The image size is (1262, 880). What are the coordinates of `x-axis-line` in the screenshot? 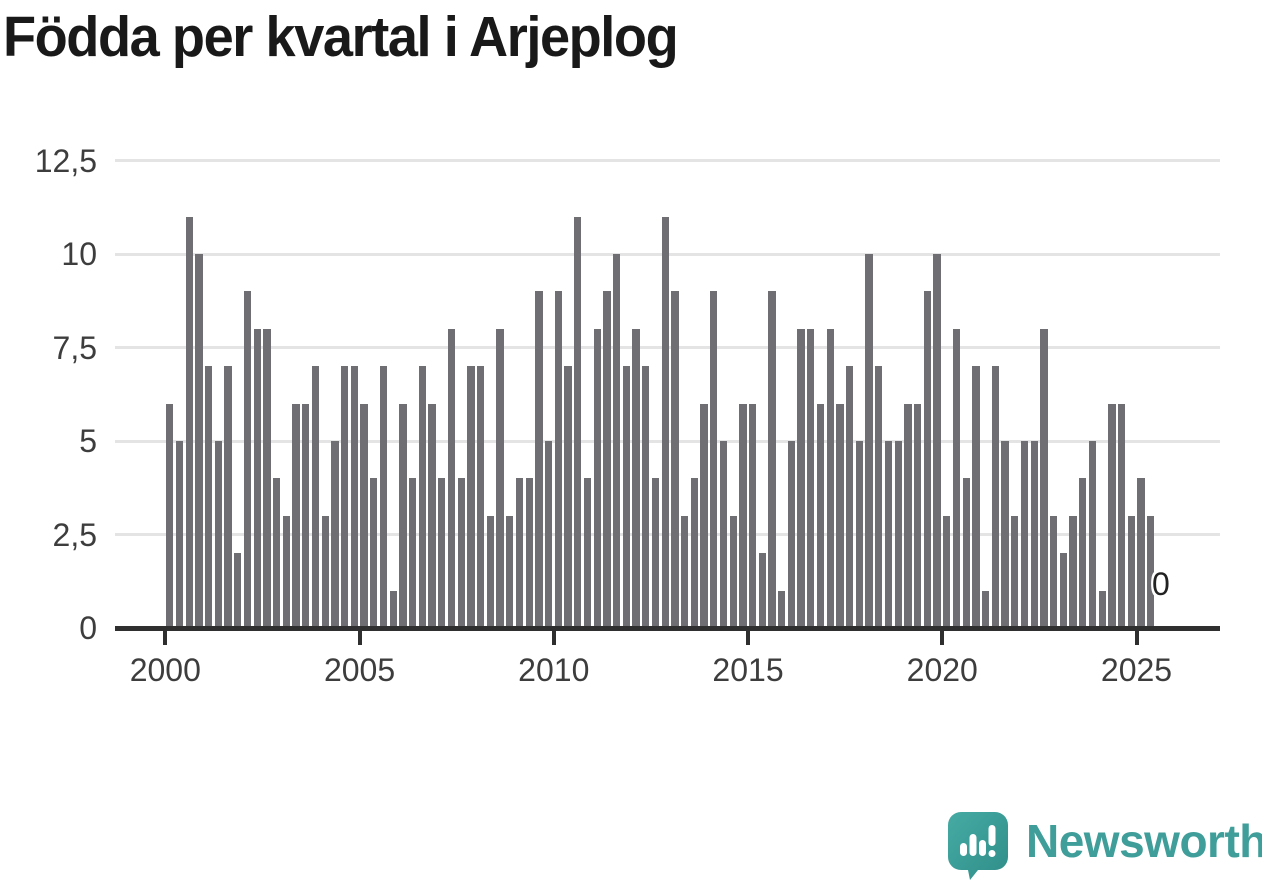 It's located at (667, 628).